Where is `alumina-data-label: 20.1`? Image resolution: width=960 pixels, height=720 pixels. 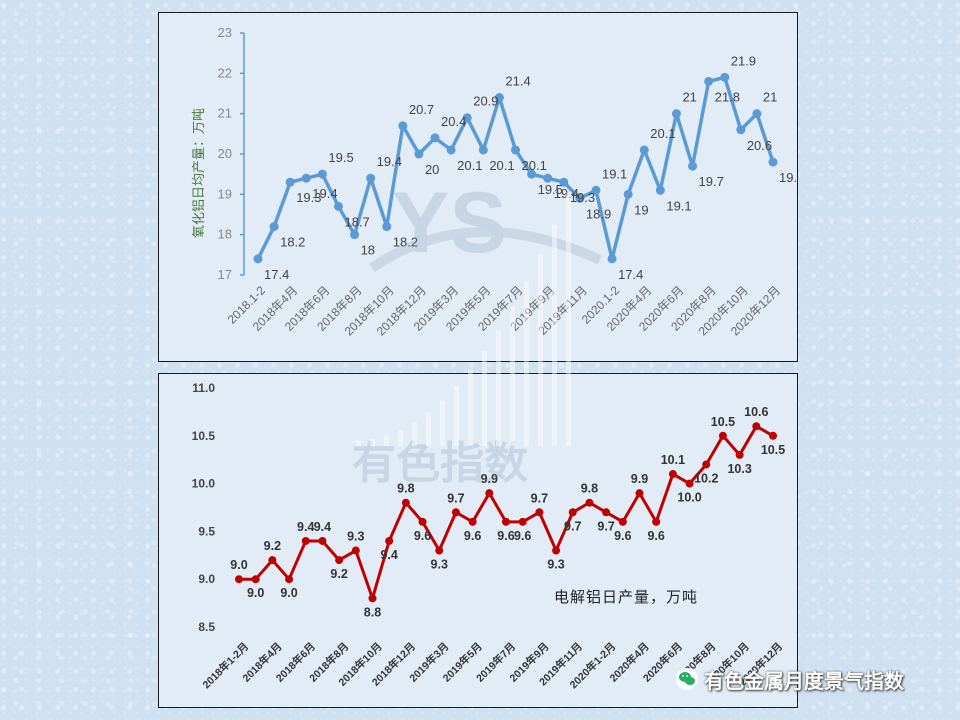
alumina-data-label: 20.1 is located at coordinates (501, 165).